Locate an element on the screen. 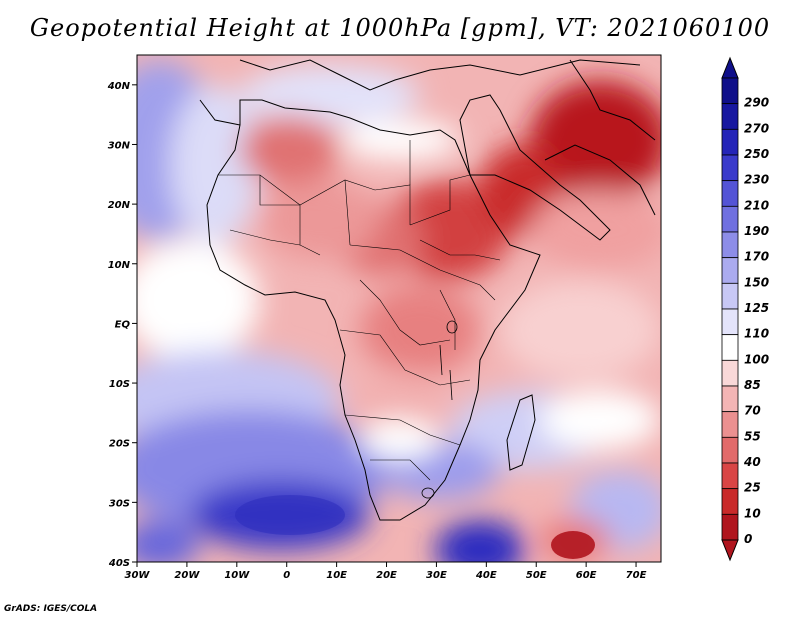 This screenshot has width=800, height=618. lat-tick-label: 20N is located at coordinates (119, 205).